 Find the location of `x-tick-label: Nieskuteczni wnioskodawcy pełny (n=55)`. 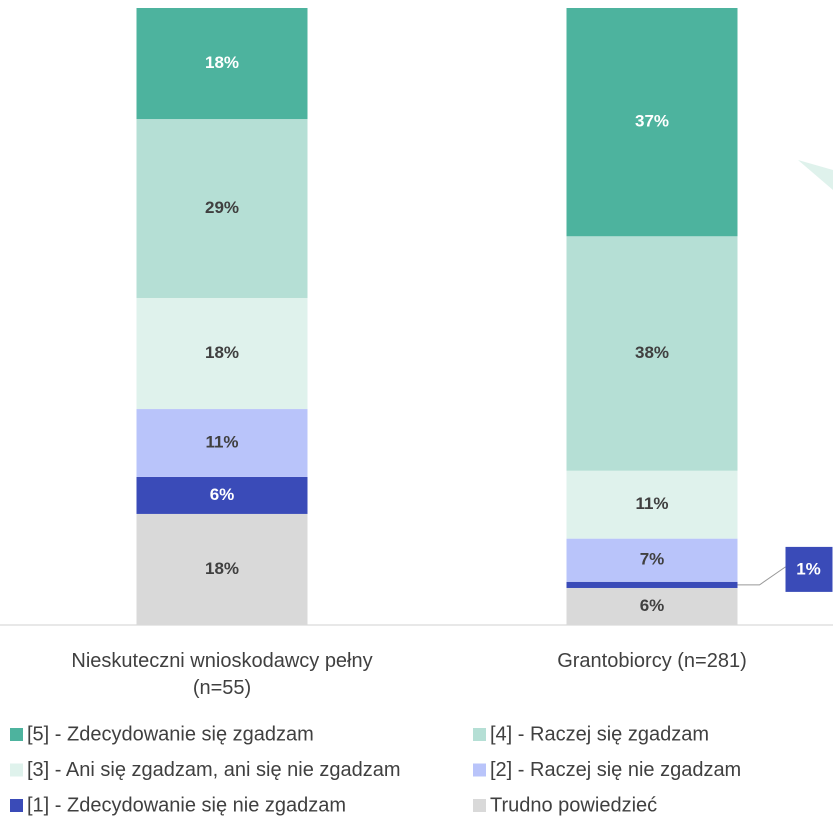

x-tick-label: Nieskuteczni wnioskodawcy pełny (n=55) is located at coordinates (222, 674).